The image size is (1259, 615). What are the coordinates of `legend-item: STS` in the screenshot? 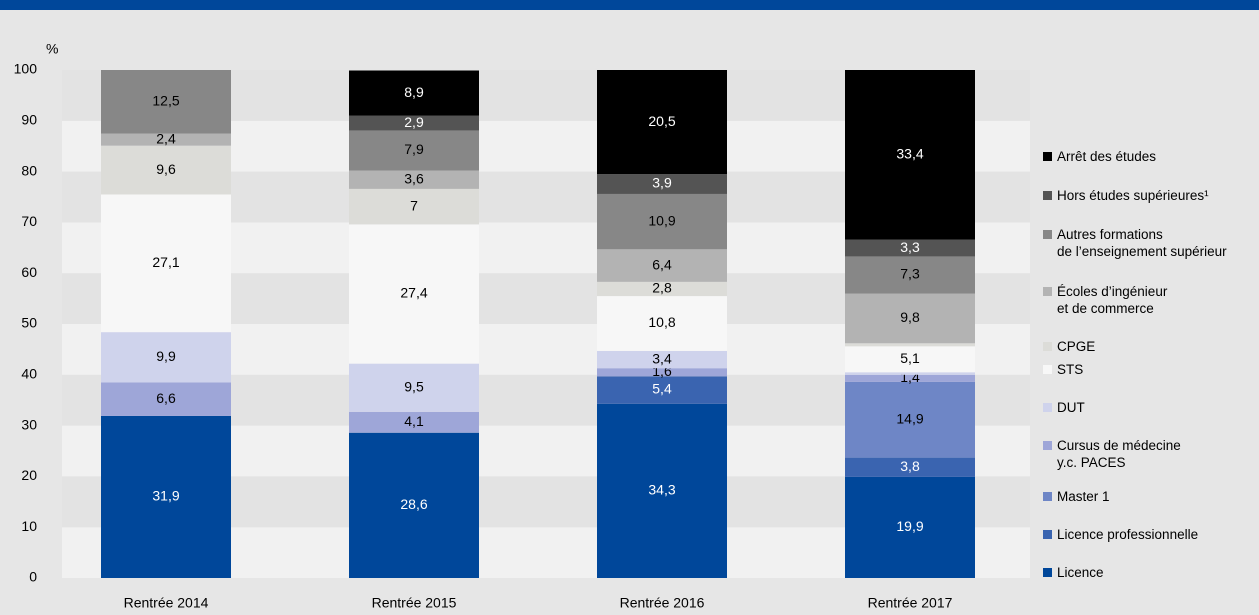 It's located at (1063, 369).